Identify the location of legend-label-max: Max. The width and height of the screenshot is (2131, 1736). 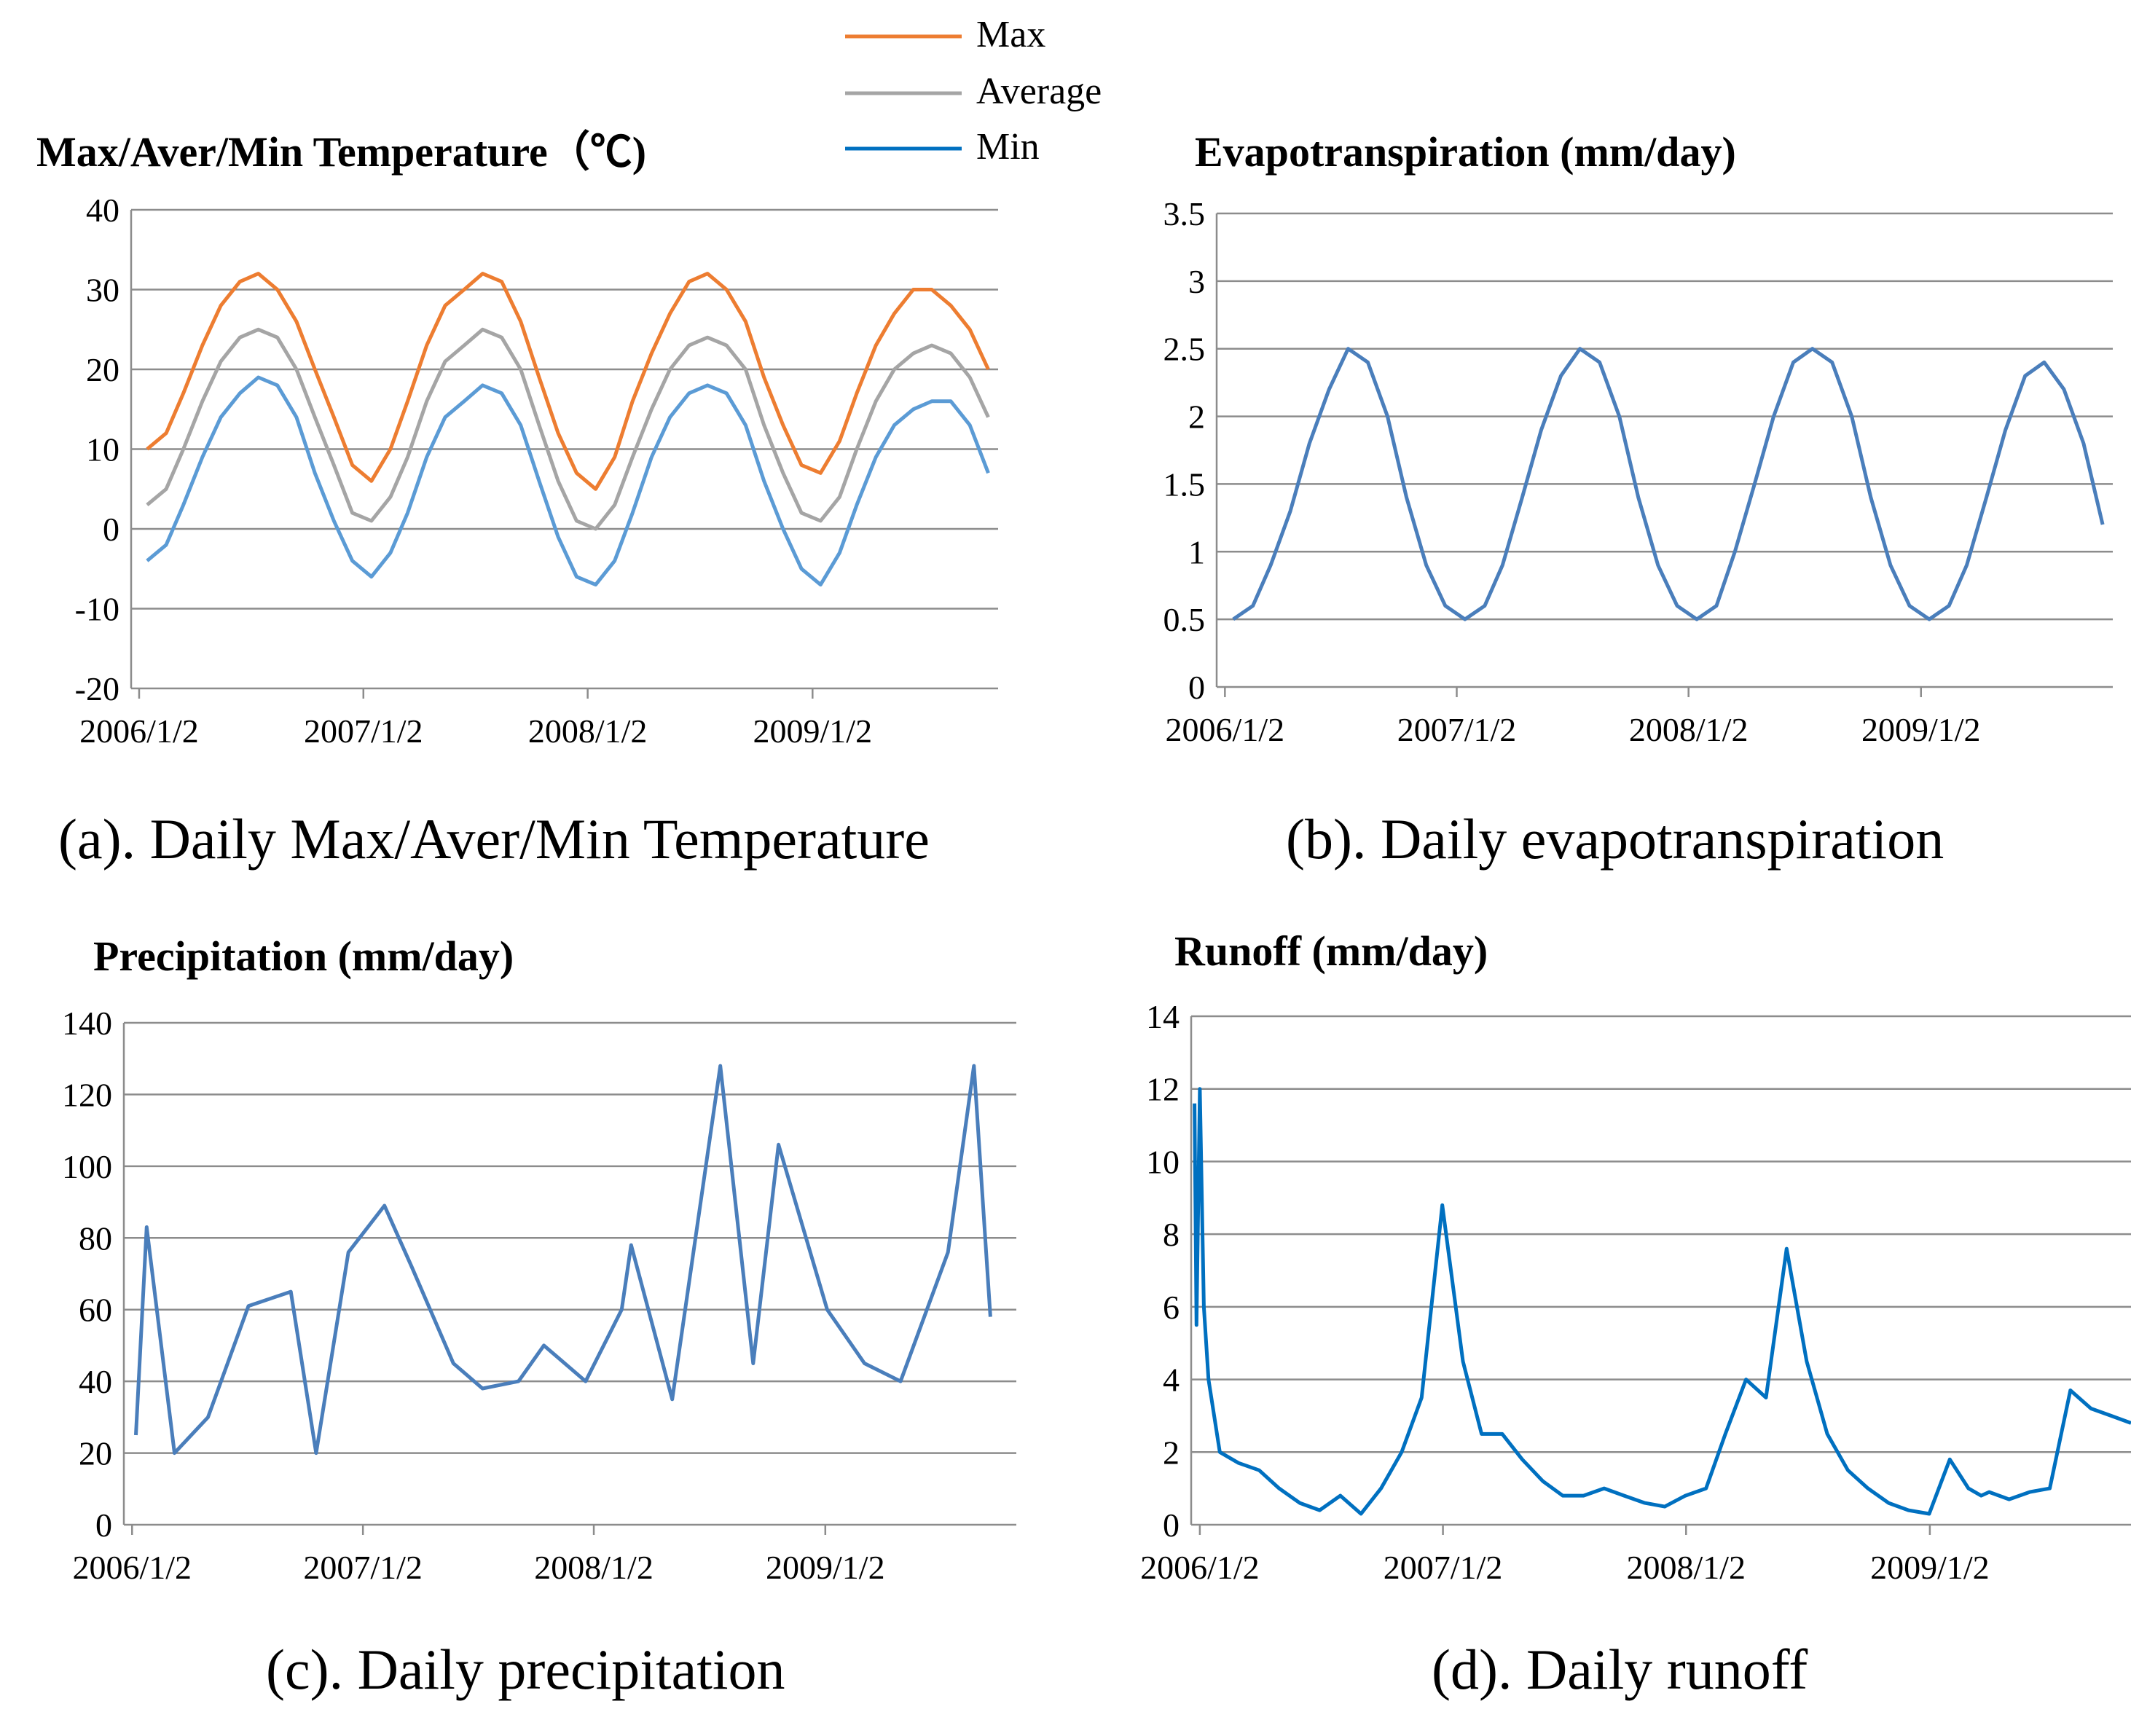
(1010, 34).